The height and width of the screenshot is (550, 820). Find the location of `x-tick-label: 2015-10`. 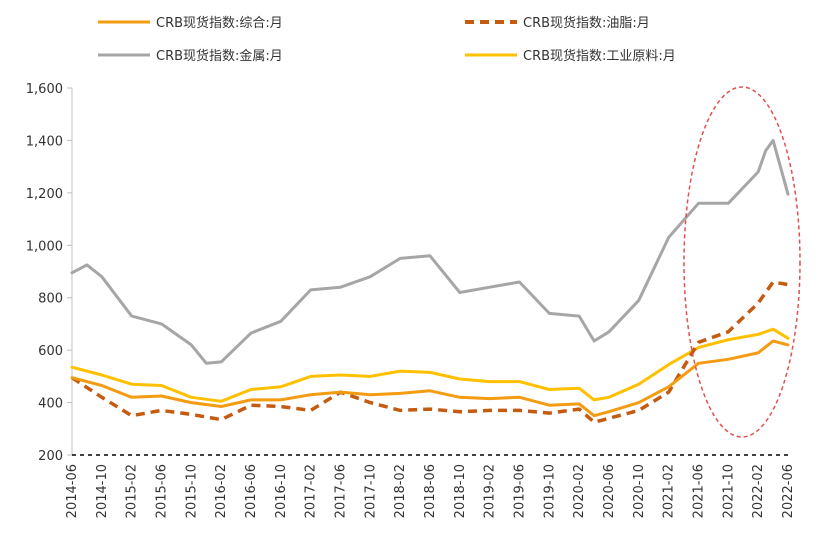

x-tick-label: 2015-10 is located at coordinates (191, 491).